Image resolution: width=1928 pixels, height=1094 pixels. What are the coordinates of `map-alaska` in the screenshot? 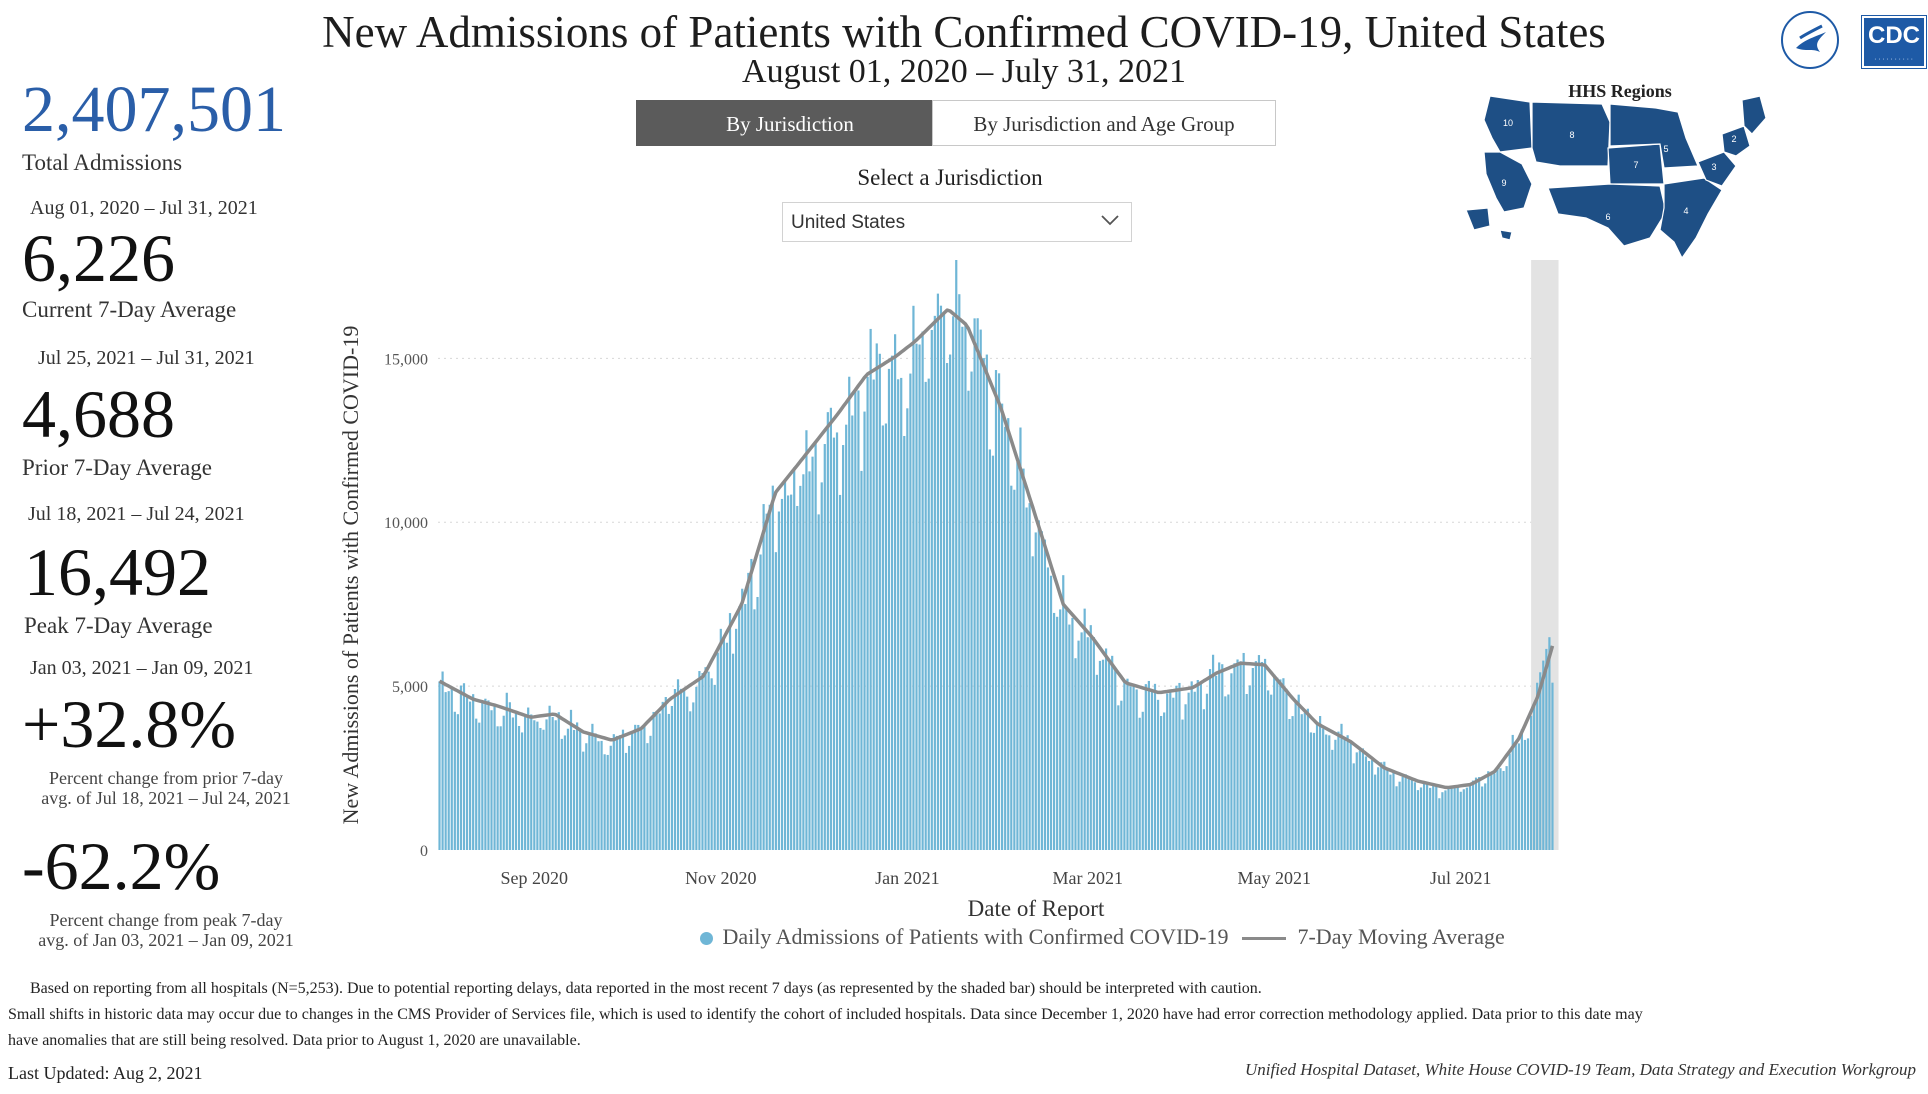 It's located at (1478, 219).